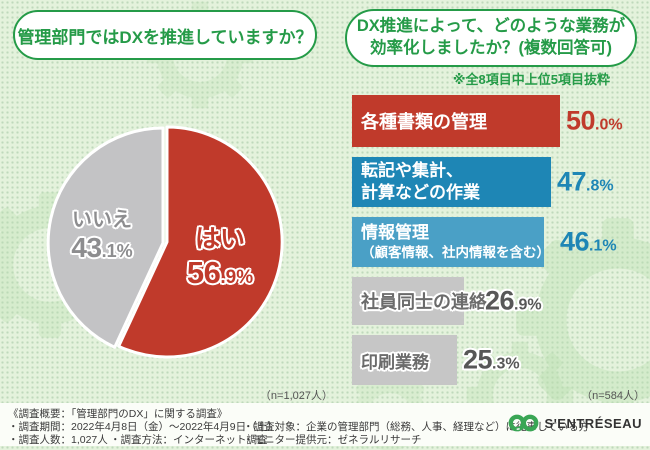 The height and width of the screenshot is (450, 650). Describe the element at coordinates (219, 239) in the screenshot. I see `pie-yes-label: はい` at that location.